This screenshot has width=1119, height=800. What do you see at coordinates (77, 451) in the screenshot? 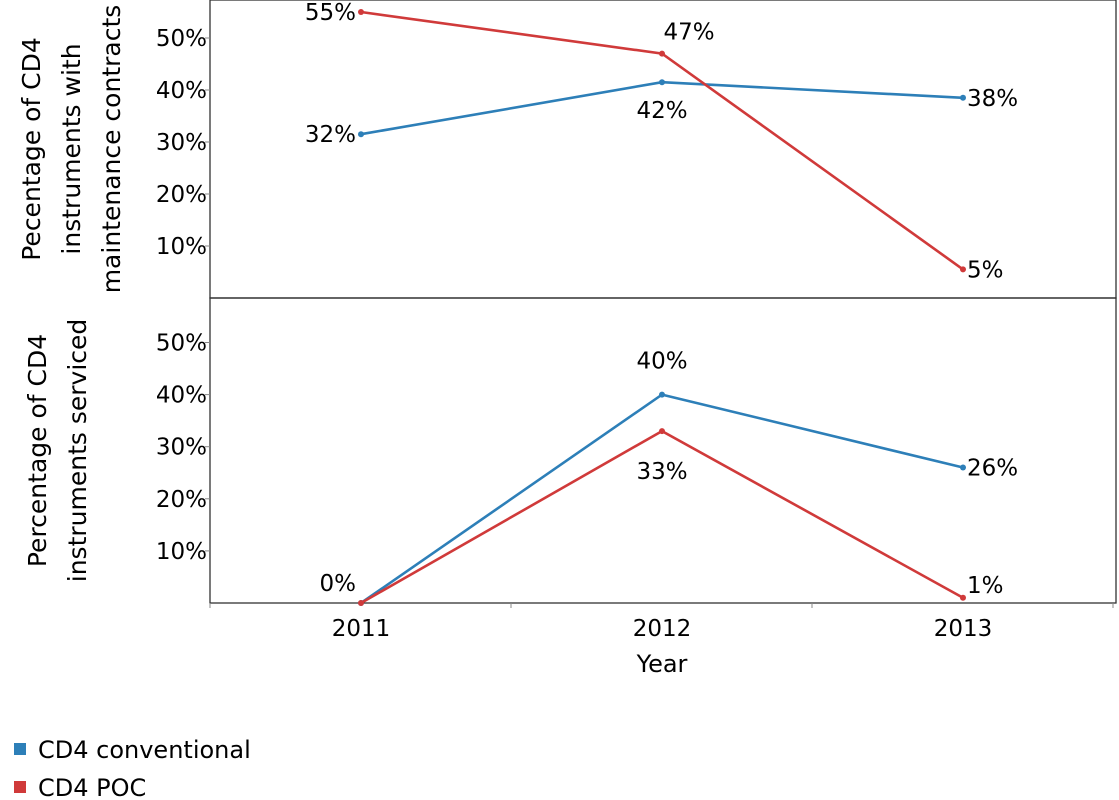
I see `y-axis-label: instruments serviced` at bounding box center [77, 451].